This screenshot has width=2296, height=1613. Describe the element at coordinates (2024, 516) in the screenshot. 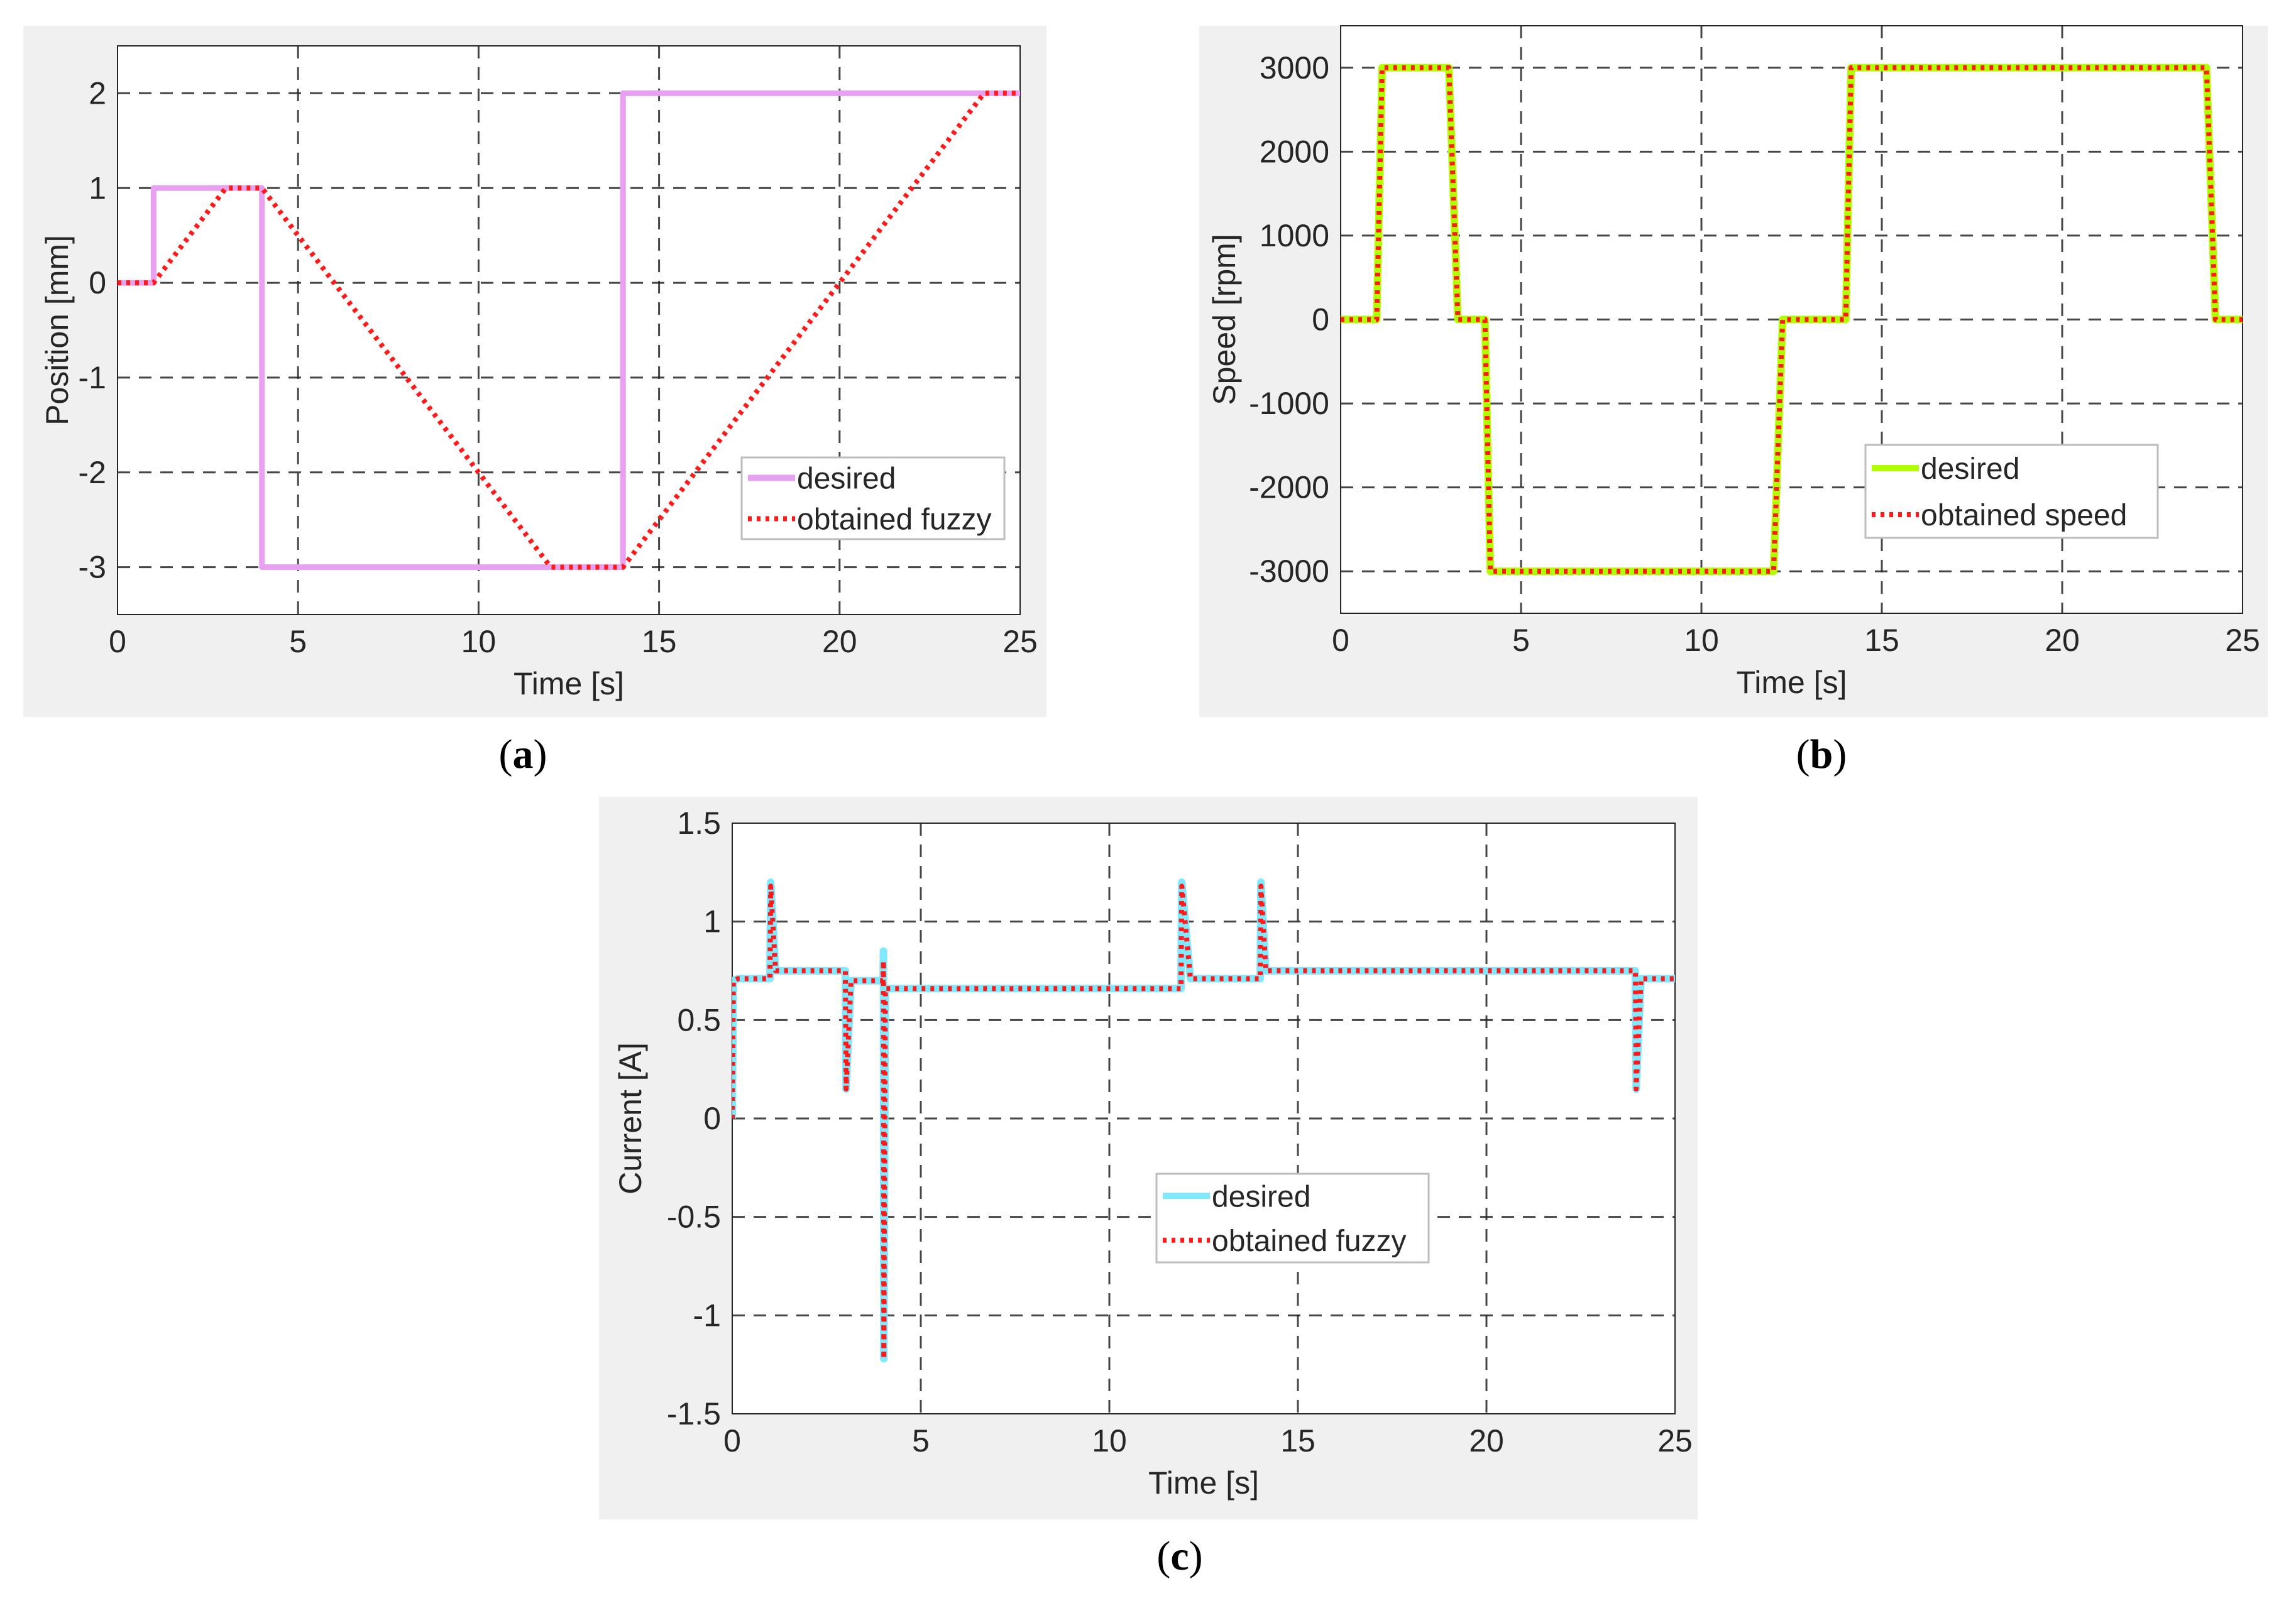

I see `legend-entry-label: obtained speed` at that location.